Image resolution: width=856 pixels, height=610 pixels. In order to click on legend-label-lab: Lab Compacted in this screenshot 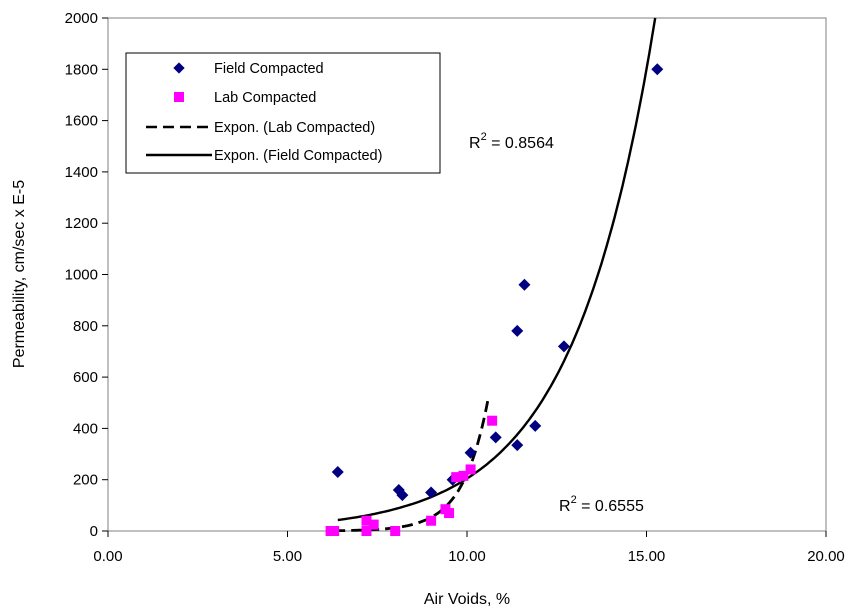, I will do `click(265, 98)`.